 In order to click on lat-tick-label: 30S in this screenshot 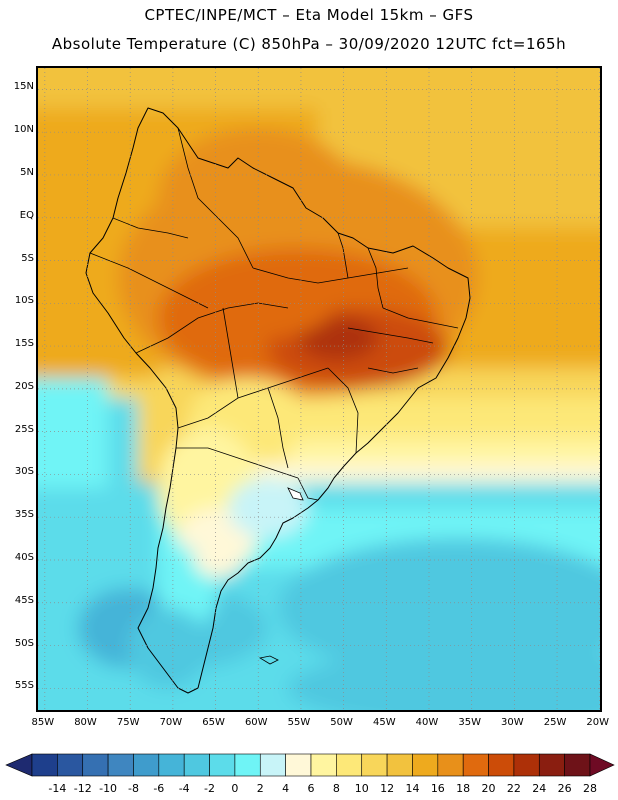, I will do `click(24, 472)`.